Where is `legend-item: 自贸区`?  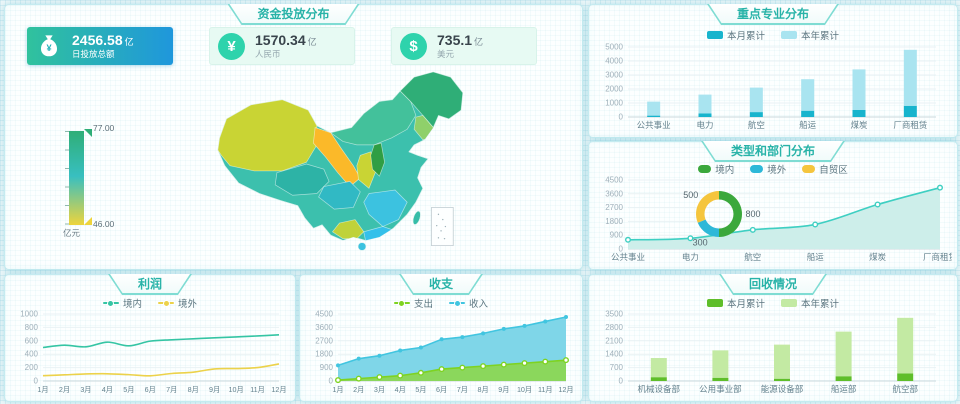
legend-item: 自贸区 is located at coordinates (825, 169).